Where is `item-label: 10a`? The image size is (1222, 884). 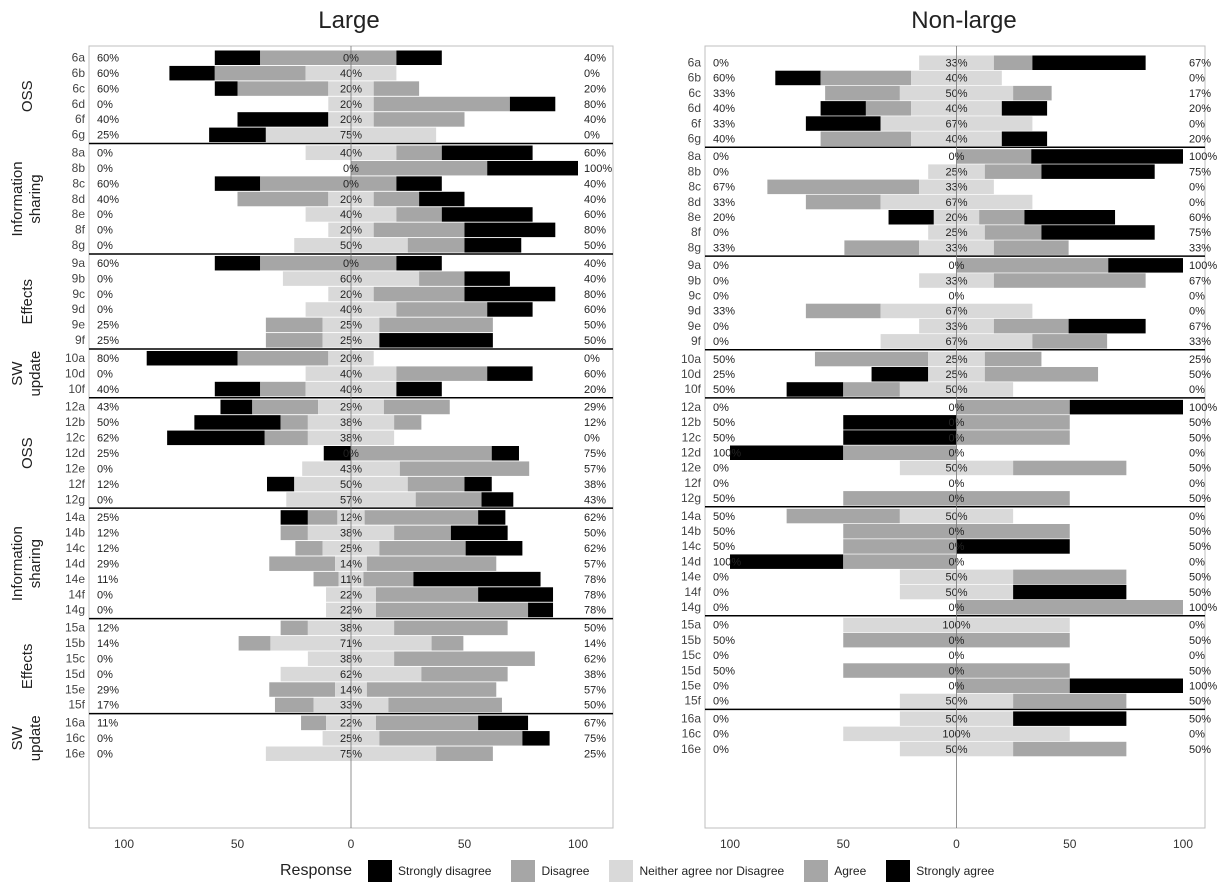
item-label: 10a is located at coordinates (75, 358).